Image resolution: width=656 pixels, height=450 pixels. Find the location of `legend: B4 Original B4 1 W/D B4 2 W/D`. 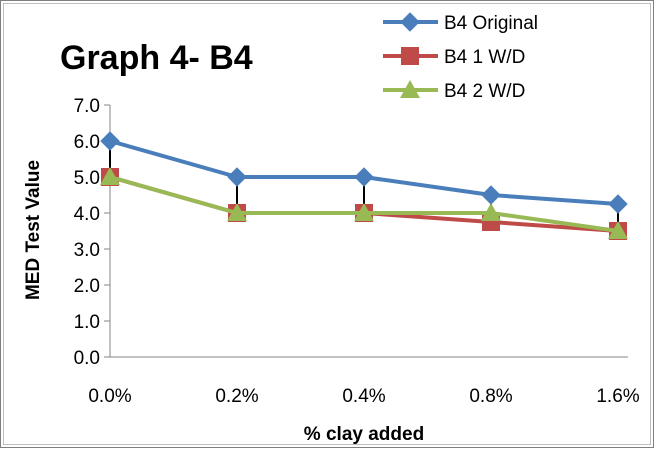

legend: B4 Original B4 1 W/D B4 2 W/D is located at coordinates (460, 57).